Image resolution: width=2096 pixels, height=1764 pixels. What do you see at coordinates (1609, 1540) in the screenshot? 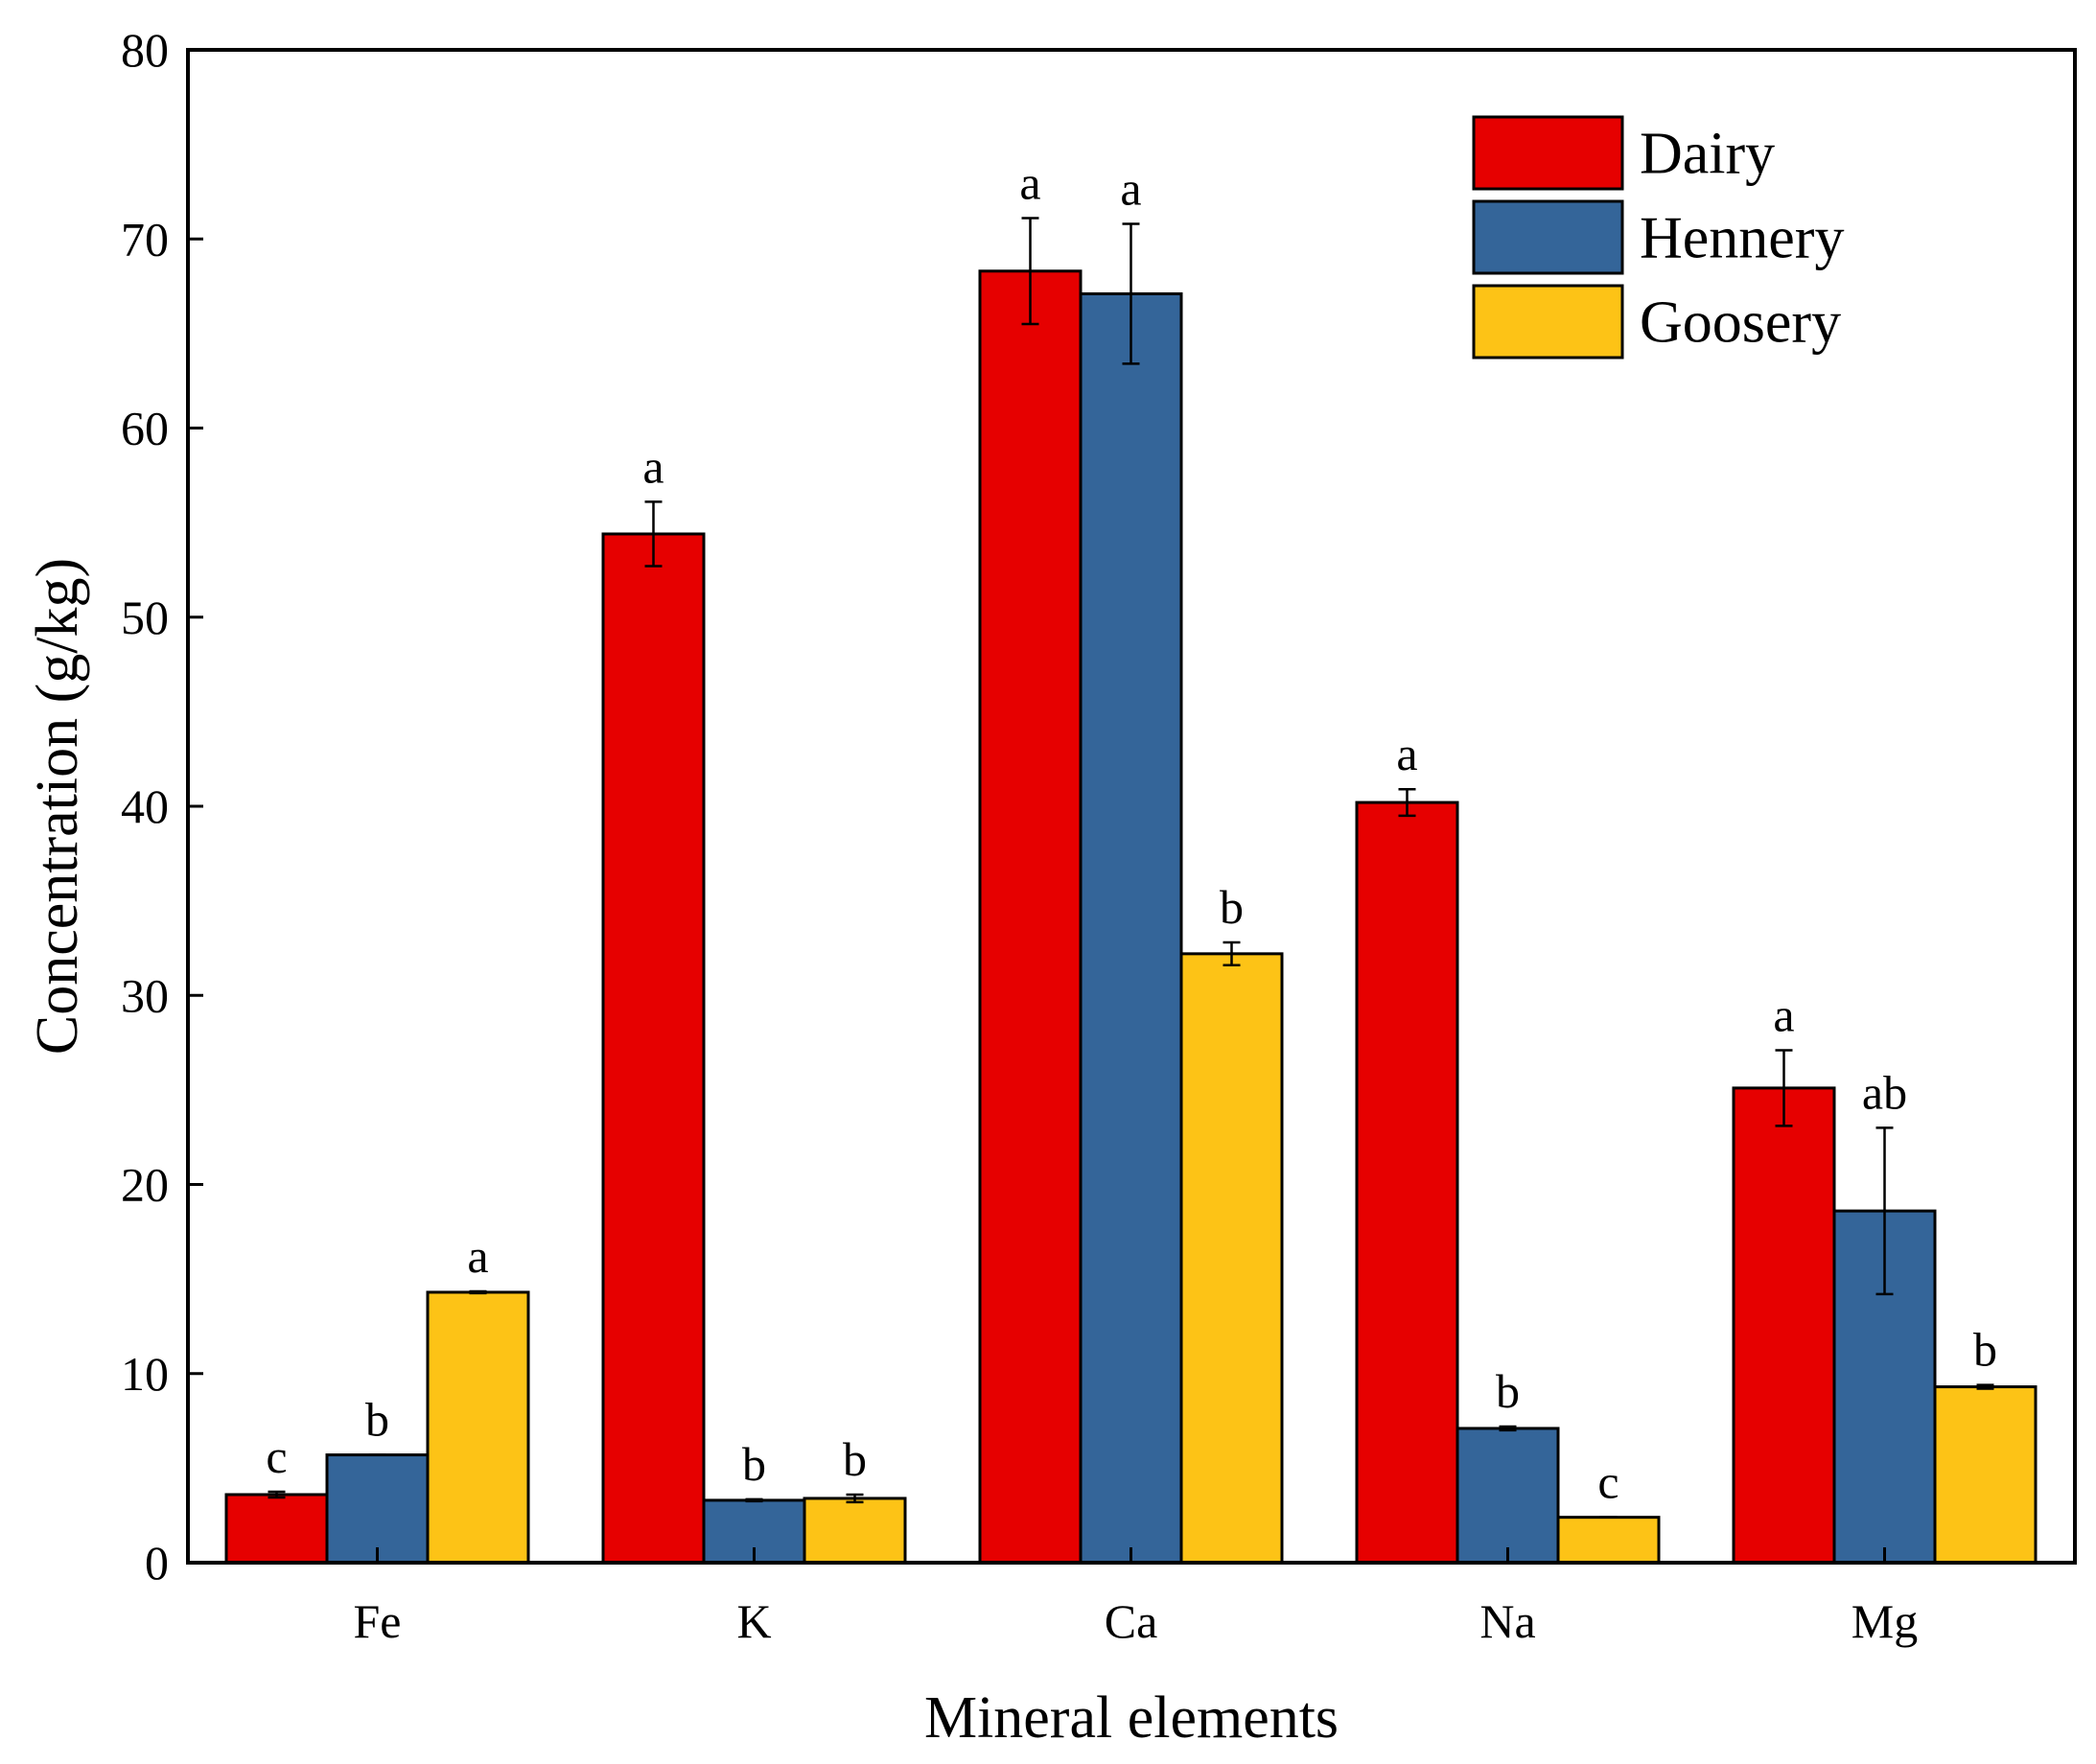
I see `bar-goosery-na` at bounding box center [1609, 1540].